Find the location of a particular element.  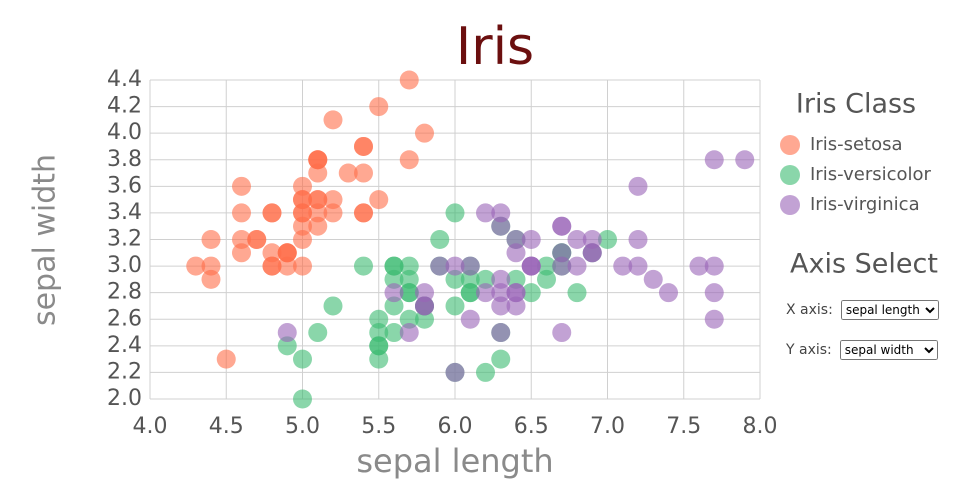

controls-title: Axis Select is located at coordinates (864, 264).